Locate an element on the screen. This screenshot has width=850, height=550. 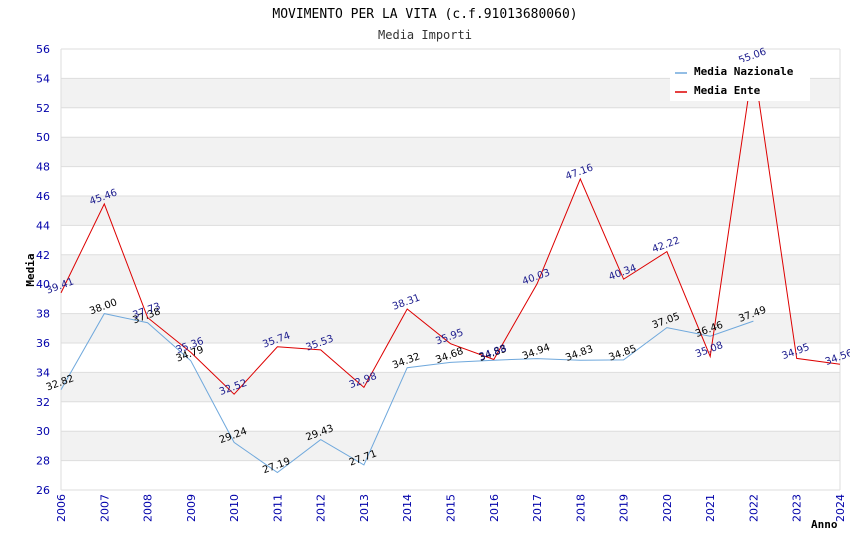
y-tick-label: 40 is located at coordinates (43, 284).